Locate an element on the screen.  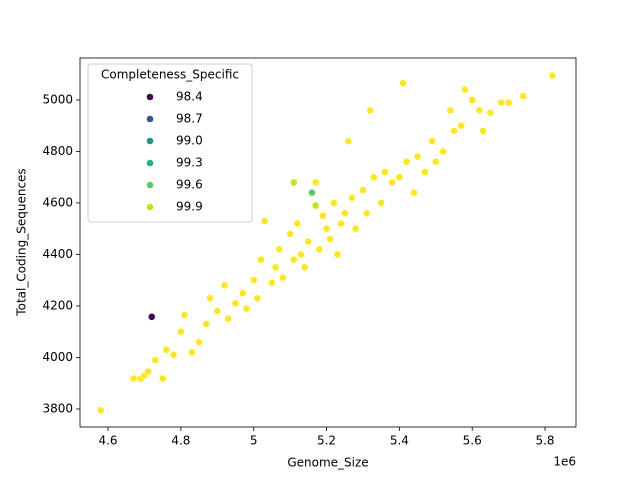
y-tick-label: 3800 is located at coordinates (57, 408).